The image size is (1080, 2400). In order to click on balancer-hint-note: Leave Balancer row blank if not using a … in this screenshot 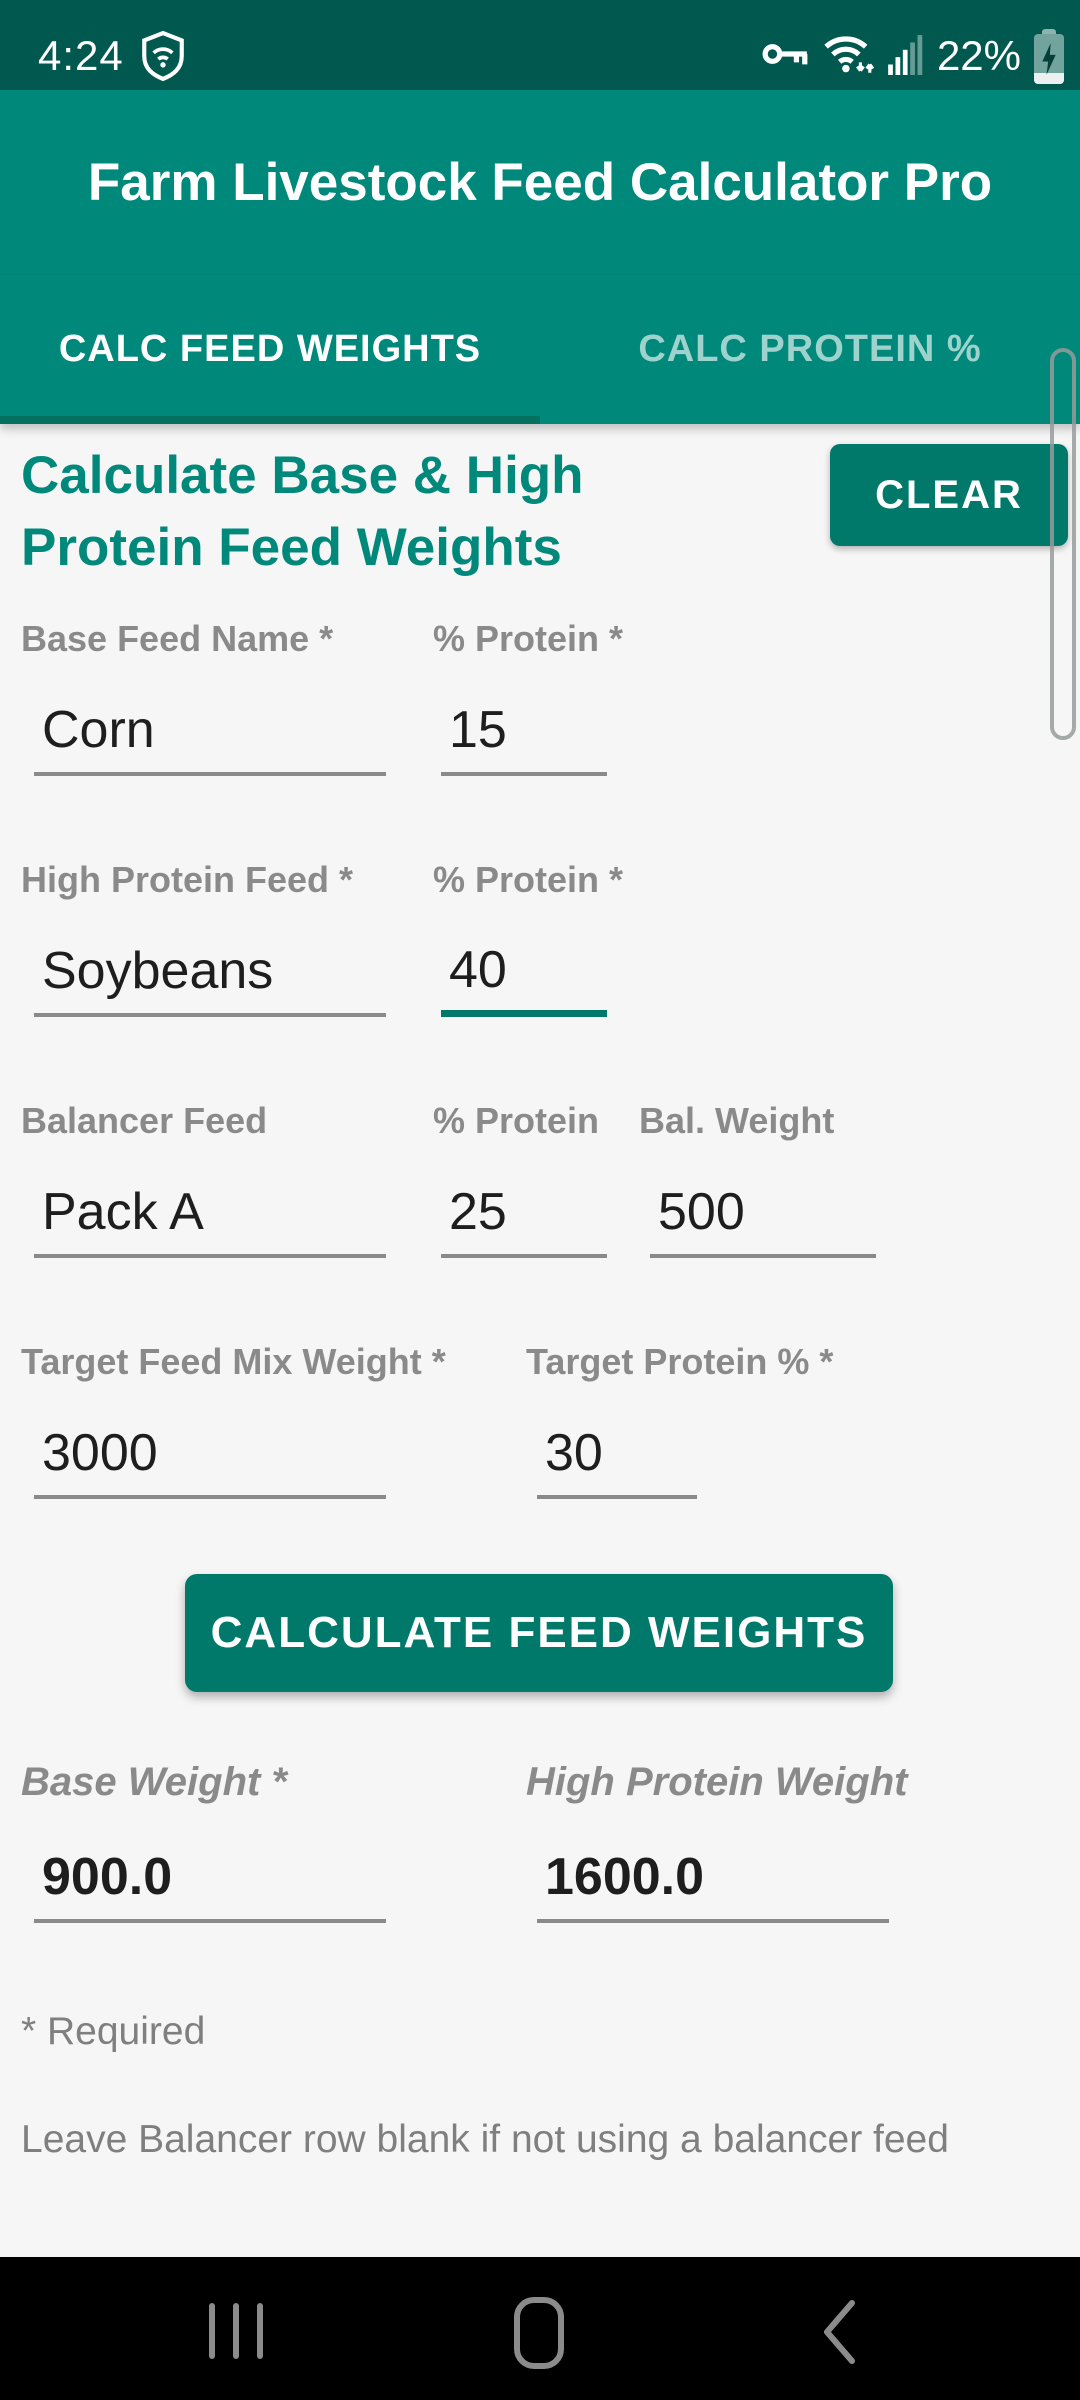, I will do `click(485, 2139)`.